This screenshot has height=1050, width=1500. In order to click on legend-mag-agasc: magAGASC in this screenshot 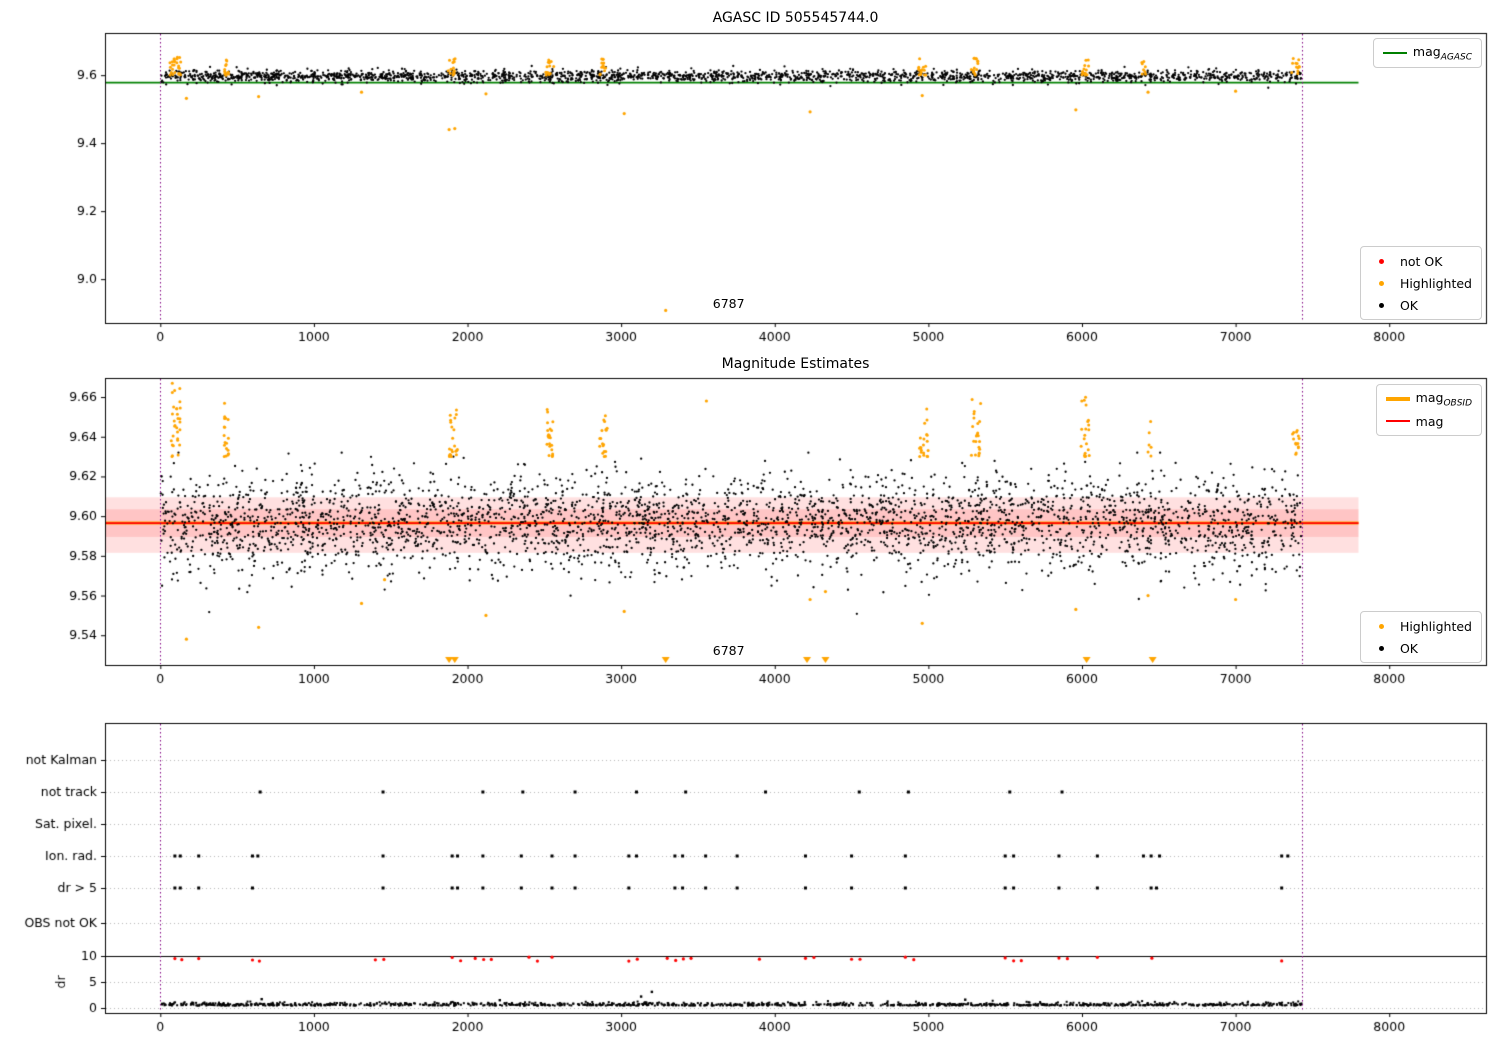, I will do `click(1427, 53)`.